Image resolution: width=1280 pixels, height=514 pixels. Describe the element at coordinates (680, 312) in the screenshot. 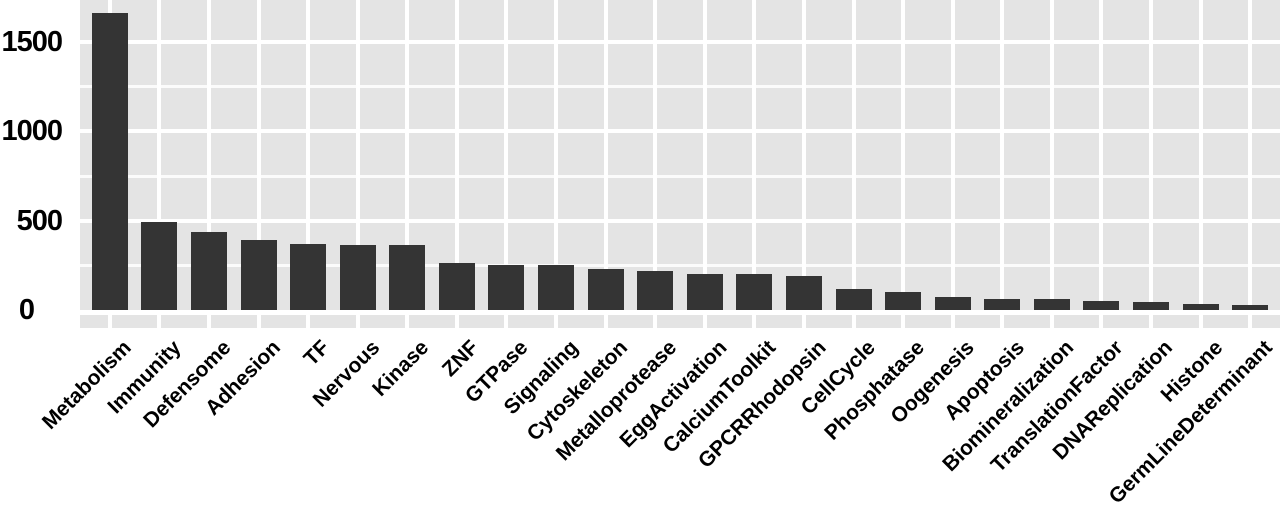

I see `zero-gridline` at that location.